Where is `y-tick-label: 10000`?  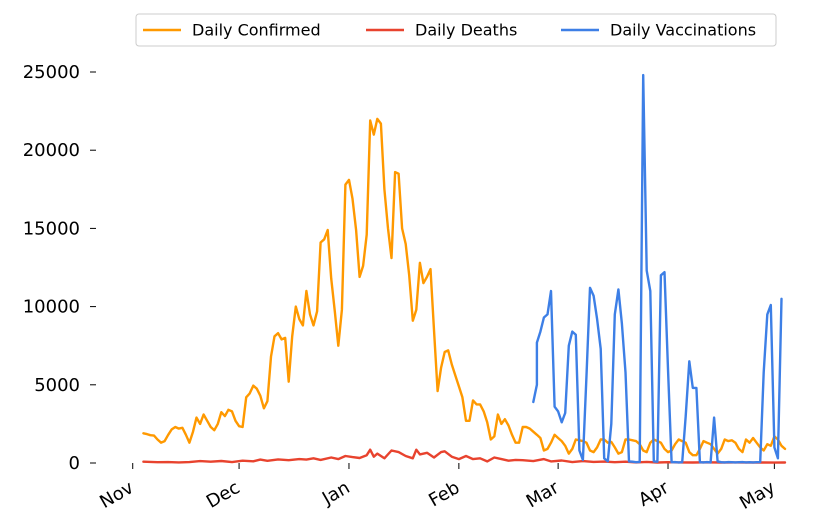 y-tick-label: 10000 is located at coordinates (51, 307).